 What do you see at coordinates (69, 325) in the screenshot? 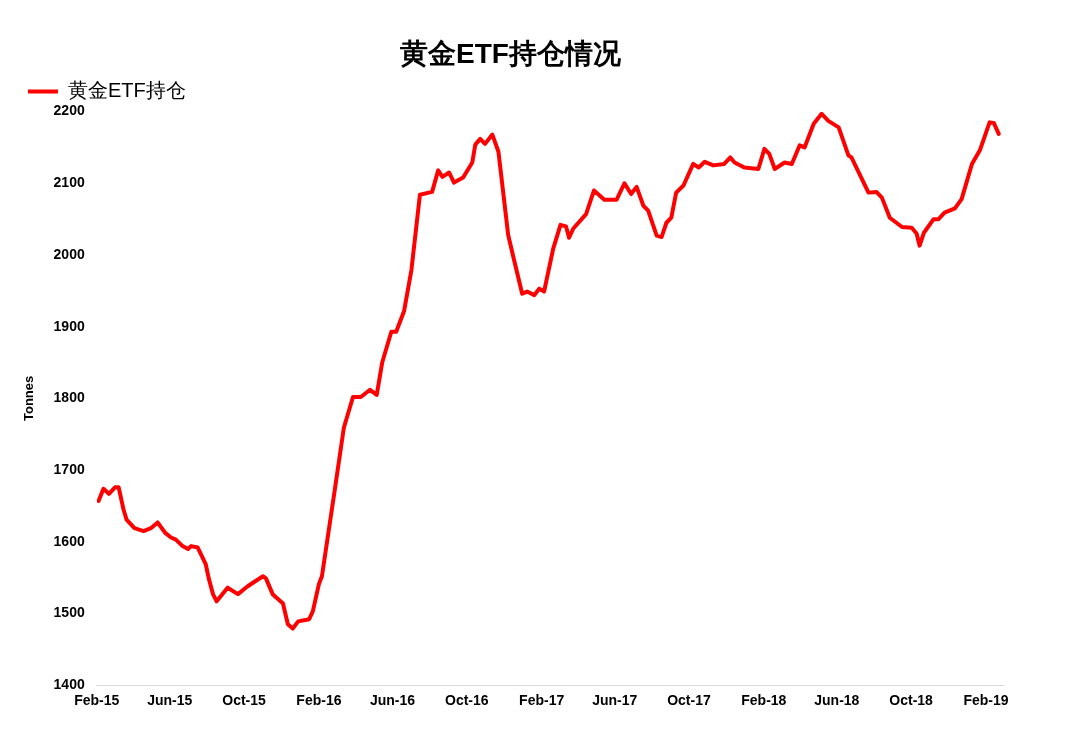
I see `y-tick-label: 1900` at bounding box center [69, 325].